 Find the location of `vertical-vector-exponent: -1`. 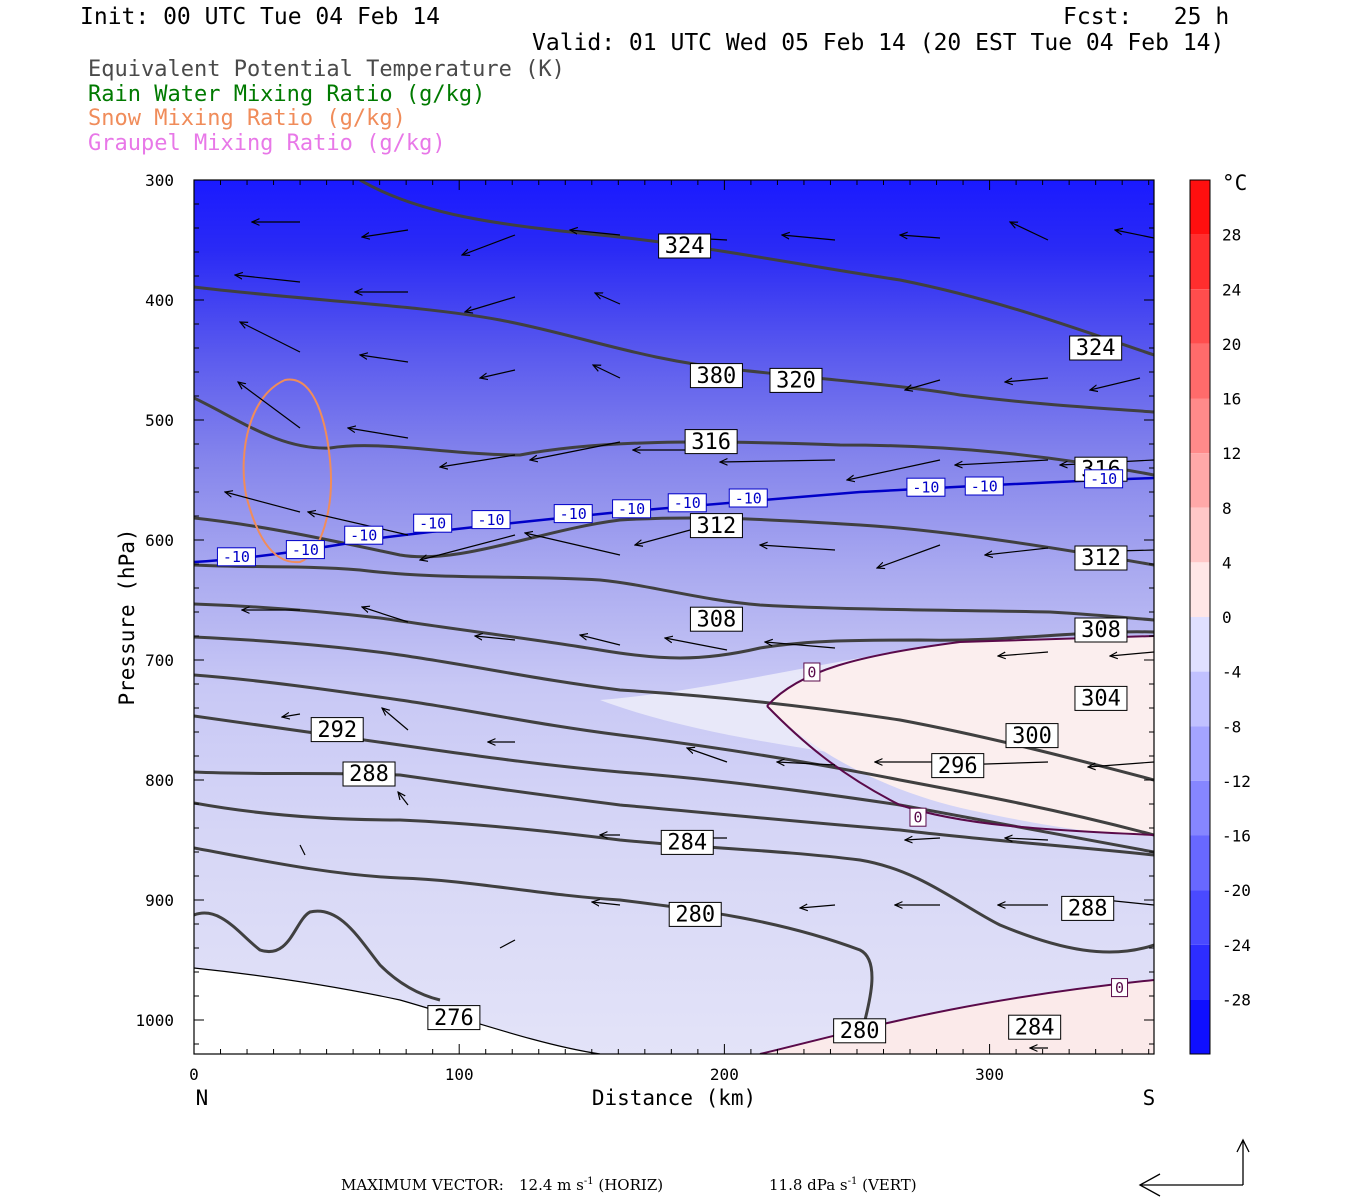

vertical-vector-exponent: -1 is located at coordinates (852, 1181).